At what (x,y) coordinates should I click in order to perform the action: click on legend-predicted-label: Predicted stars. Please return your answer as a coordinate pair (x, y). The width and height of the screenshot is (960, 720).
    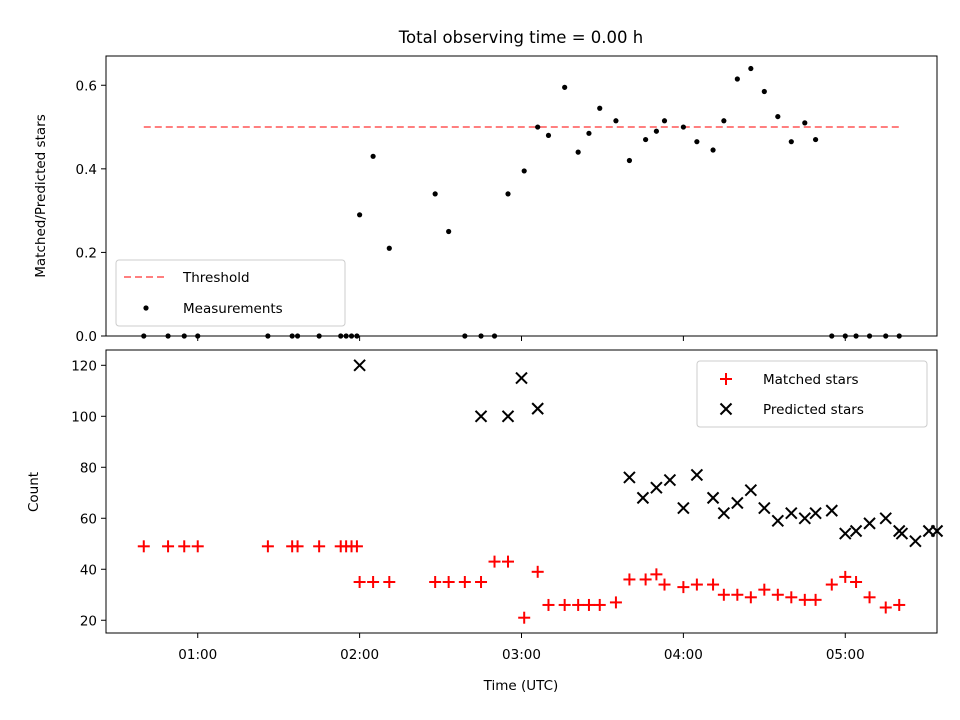
    Looking at the image, I should click on (813, 410).